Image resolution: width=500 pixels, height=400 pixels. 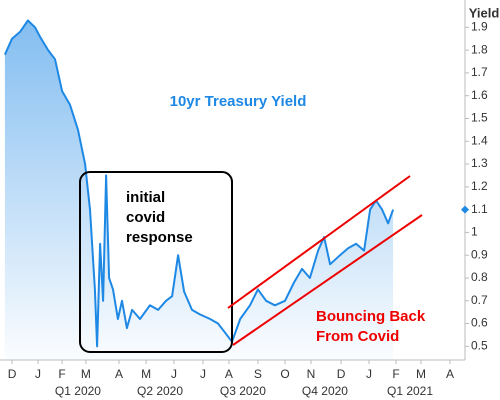 What do you see at coordinates (479, 323) in the screenshot?
I see `y-tick-label: 0.6` at bounding box center [479, 323].